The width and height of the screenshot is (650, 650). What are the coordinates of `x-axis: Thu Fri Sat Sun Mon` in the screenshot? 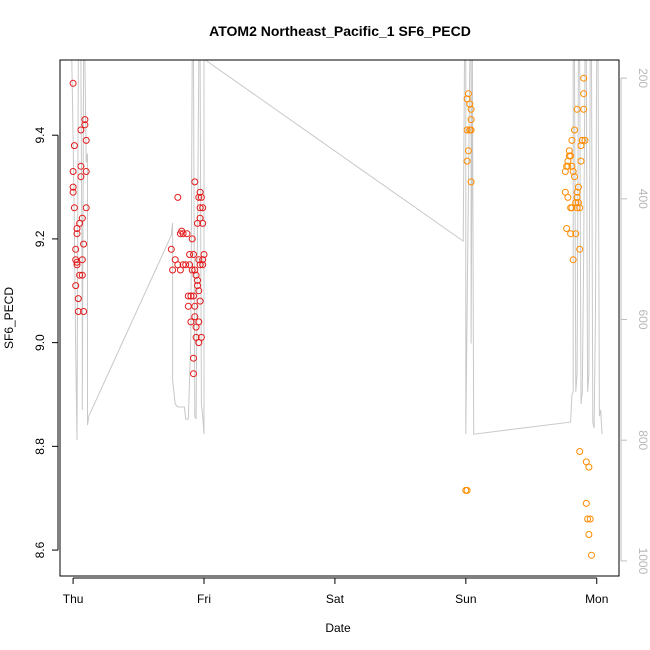 It's located at (335, 591).